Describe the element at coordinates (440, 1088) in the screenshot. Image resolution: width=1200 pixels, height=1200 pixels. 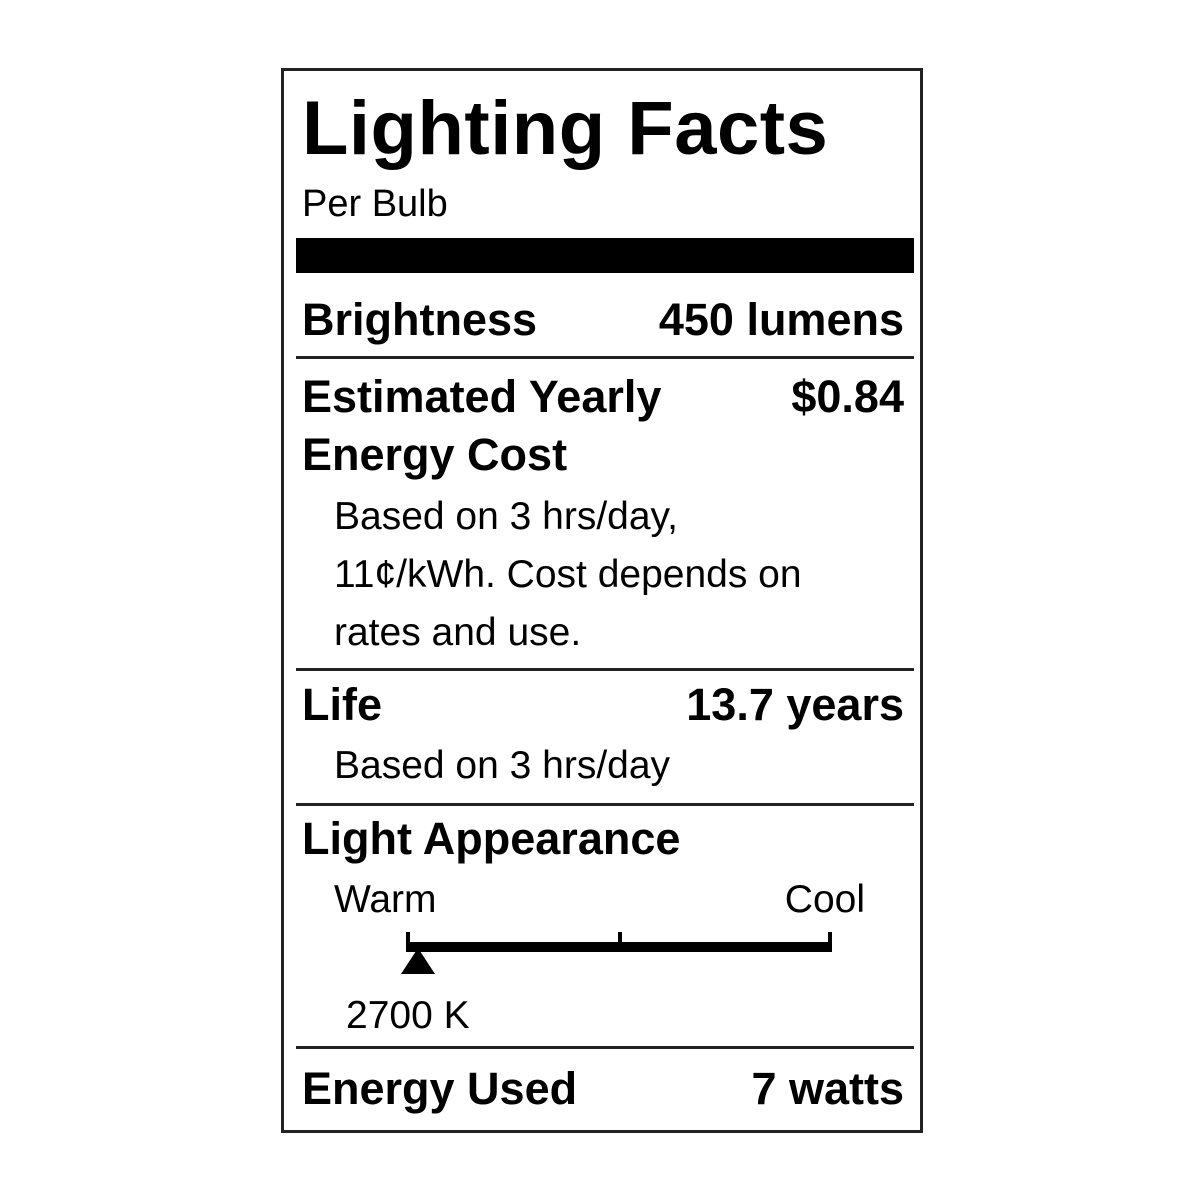
I see `energy-used-label: Energy Used` at that location.